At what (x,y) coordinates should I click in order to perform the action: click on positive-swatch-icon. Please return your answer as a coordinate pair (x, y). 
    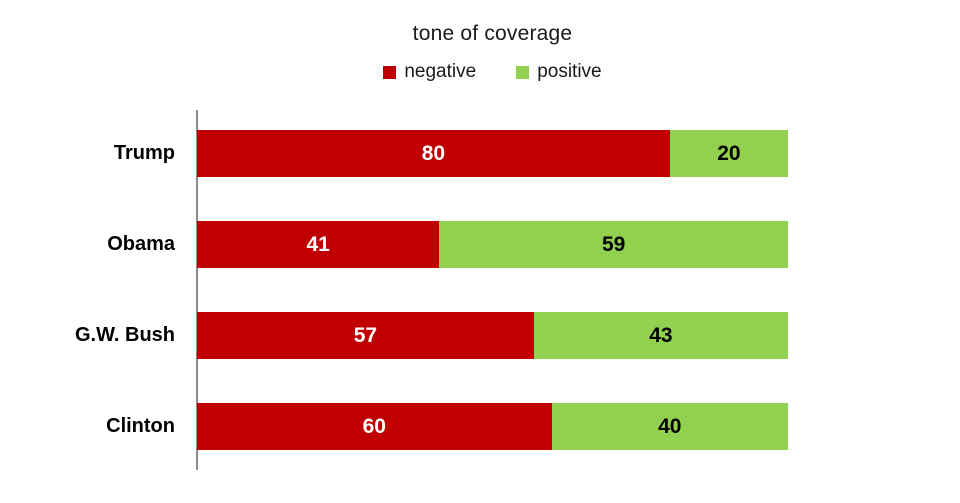
    Looking at the image, I should click on (523, 72).